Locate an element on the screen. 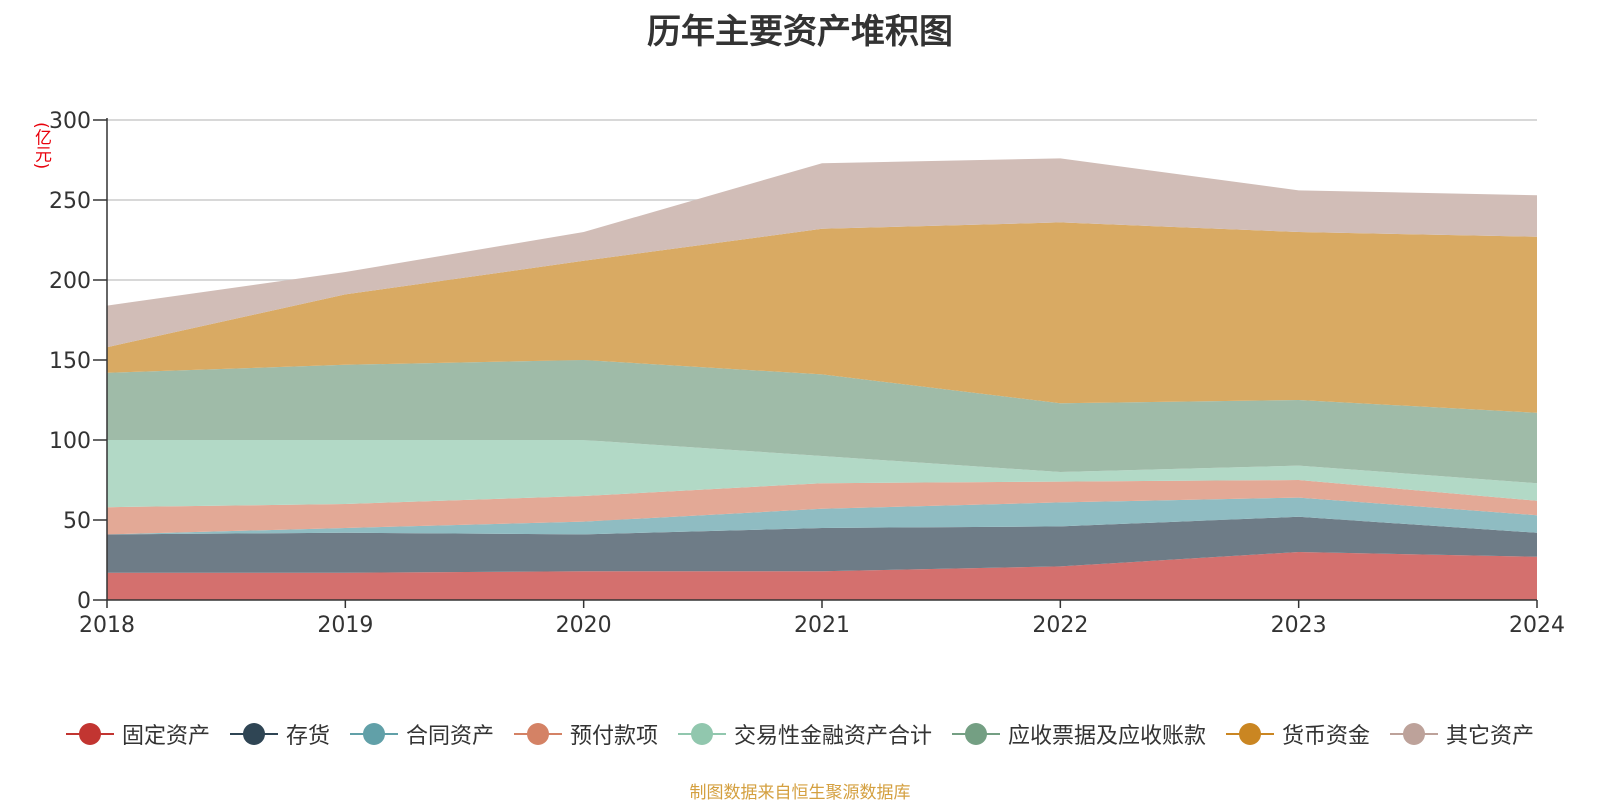 The image size is (1600, 803). legend-item-4: 交易性金融资产合计 is located at coordinates (805, 734).